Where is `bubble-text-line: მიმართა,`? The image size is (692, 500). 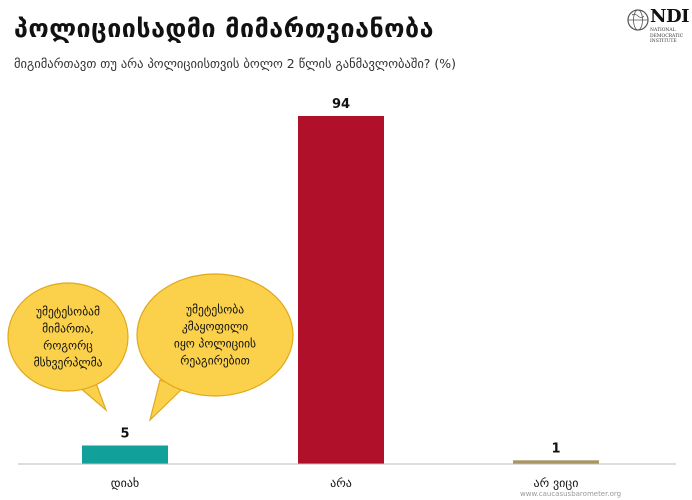 bubble-text-line: მიმართა, is located at coordinates (68, 329).